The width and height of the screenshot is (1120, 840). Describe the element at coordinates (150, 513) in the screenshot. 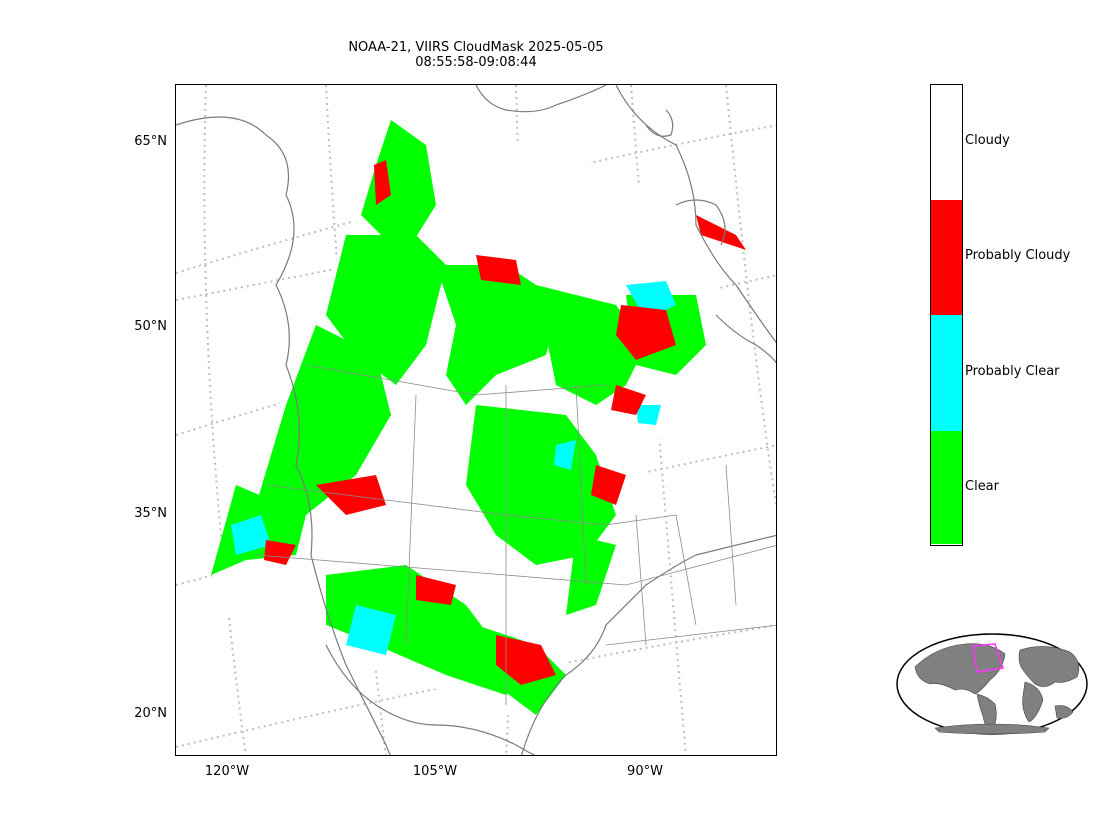

I see `lat-label-35: 35°N` at that location.